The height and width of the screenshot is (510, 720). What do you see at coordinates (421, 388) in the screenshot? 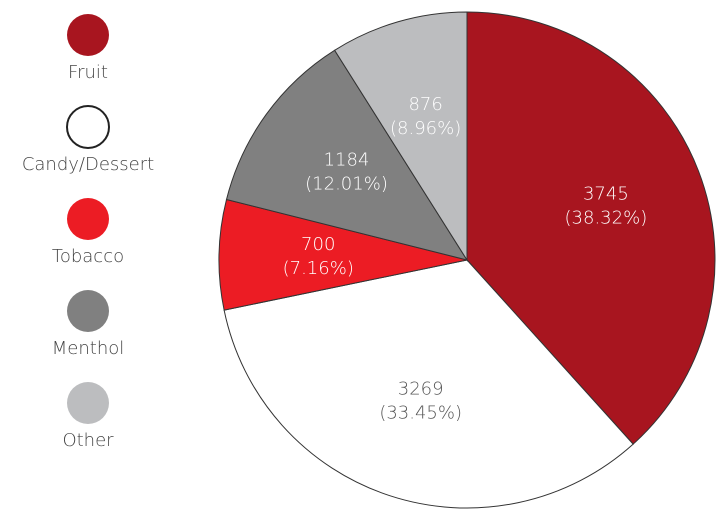
I see `value-label: 3269` at bounding box center [421, 388].